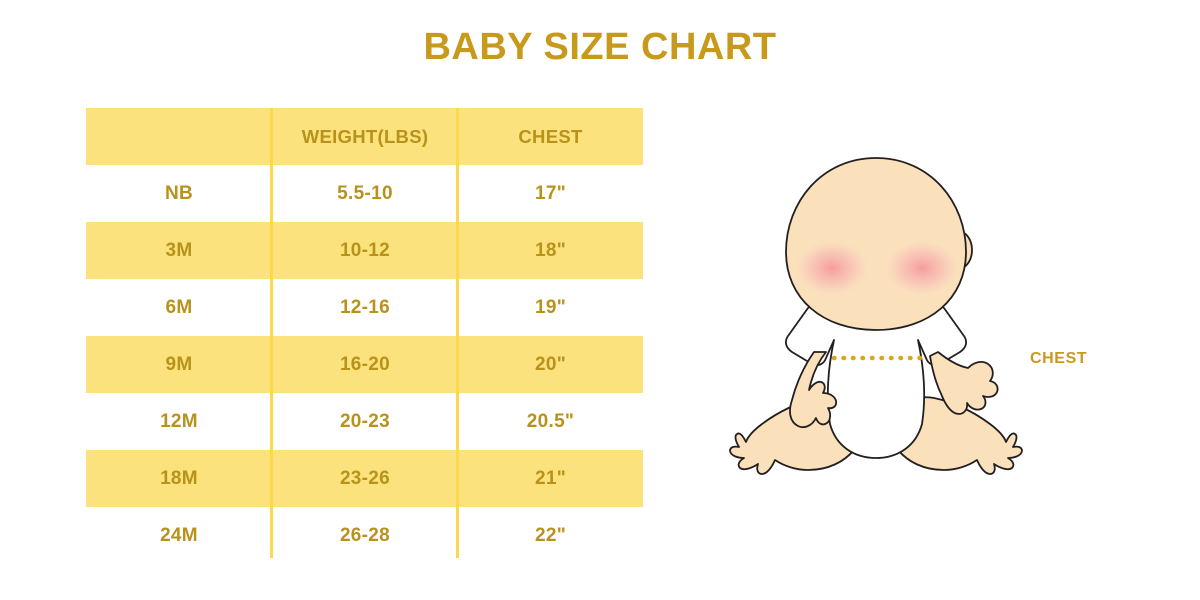 This screenshot has height=600, width=1200. I want to click on arm-left, so click(813, 390).